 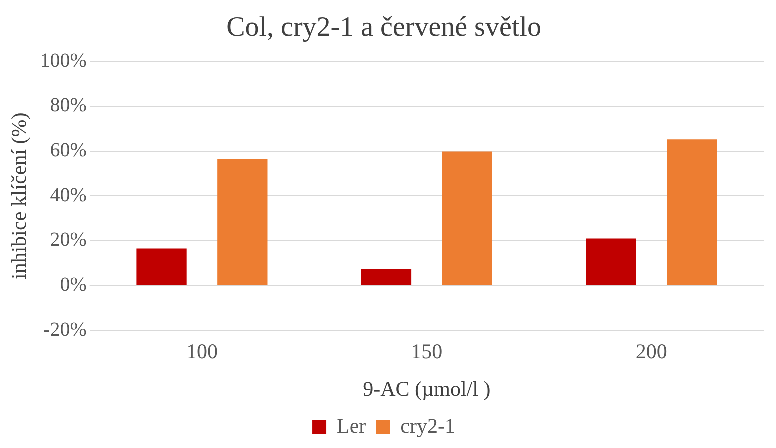 I want to click on x-tick-label: 100, so click(x=202, y=352).